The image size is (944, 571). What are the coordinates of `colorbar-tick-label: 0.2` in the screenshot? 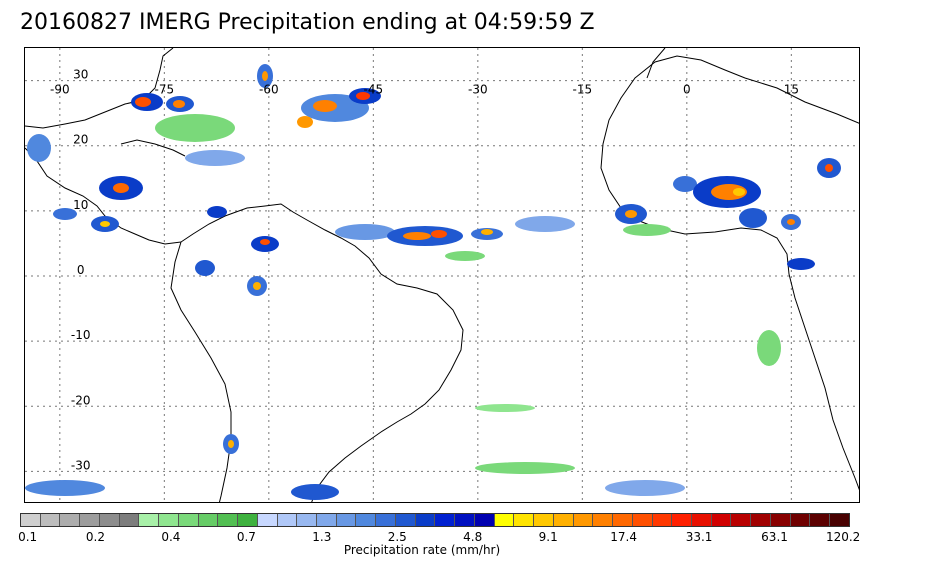 It's located at (95, 537).